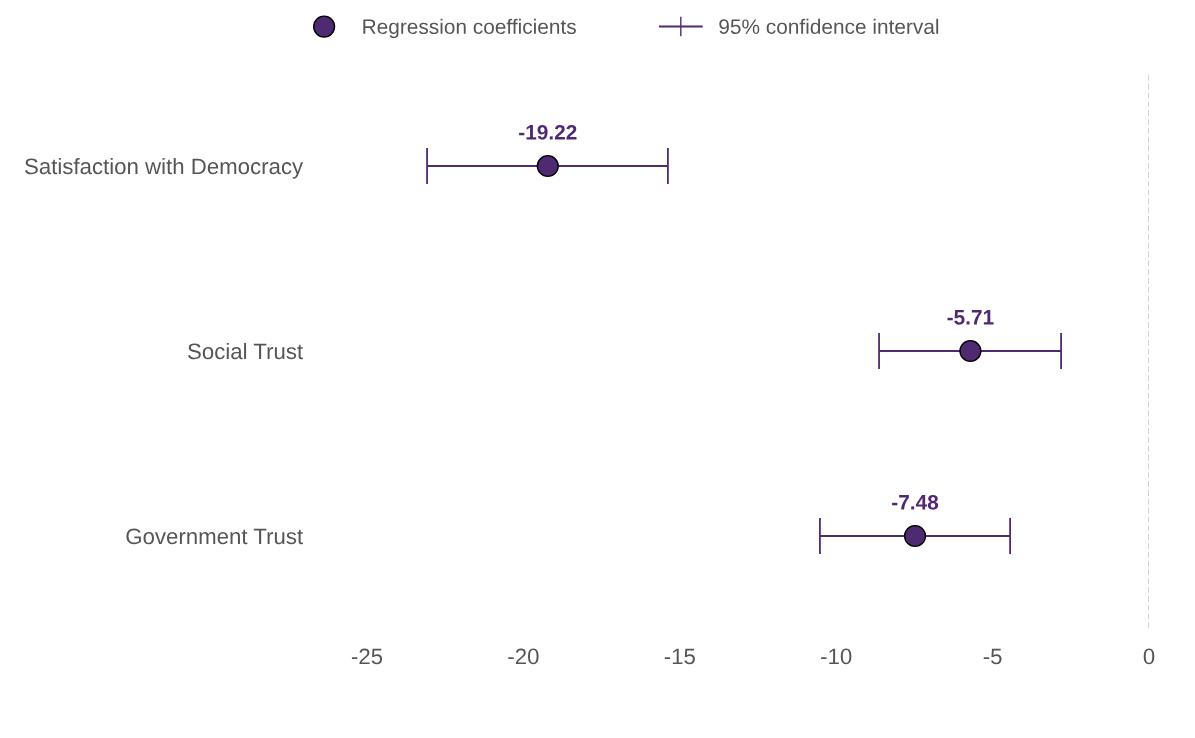 This screenshot has width=1195, height=738. I want to click on x-tick-label: 0, so click(1149, 656).